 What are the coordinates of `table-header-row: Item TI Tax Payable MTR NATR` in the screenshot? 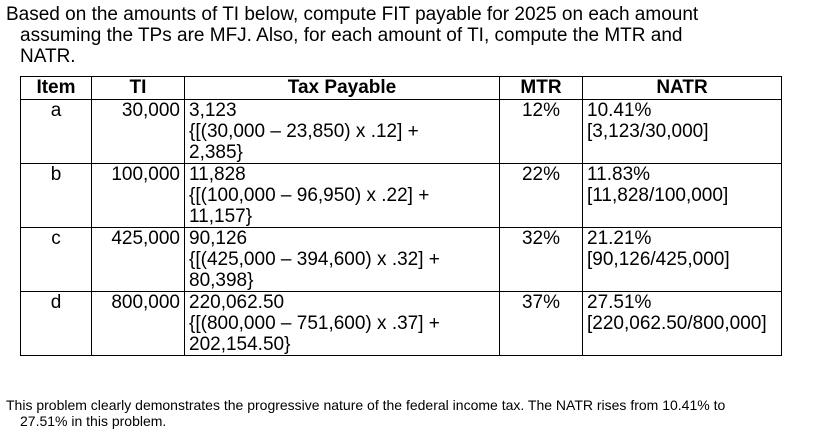 It's located at (401, 88).